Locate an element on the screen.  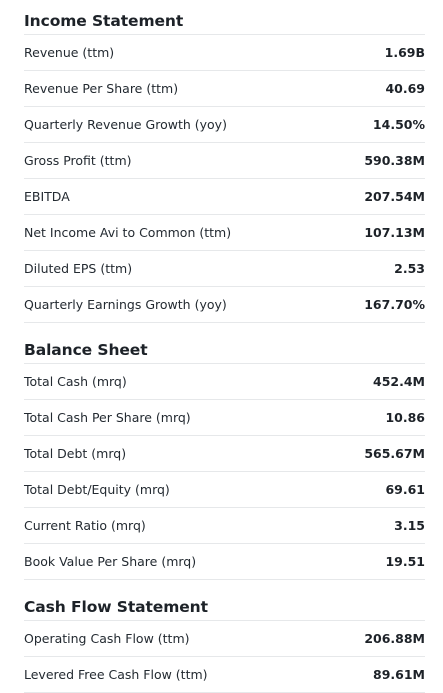
stat-label: Operating Cash Flow (ttm) is located at coordinates (107, 638).